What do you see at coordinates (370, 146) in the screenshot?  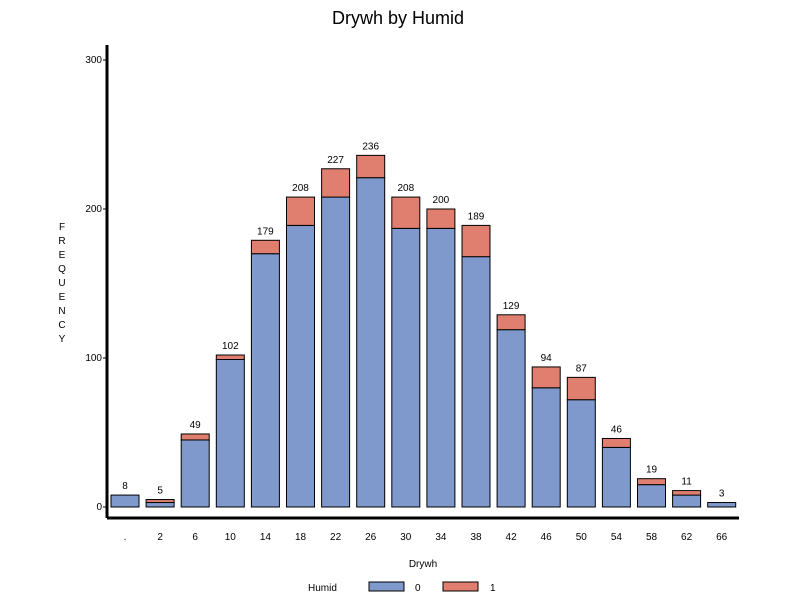 I see `bar-total-label: 236` at bounding box center [370, 146].